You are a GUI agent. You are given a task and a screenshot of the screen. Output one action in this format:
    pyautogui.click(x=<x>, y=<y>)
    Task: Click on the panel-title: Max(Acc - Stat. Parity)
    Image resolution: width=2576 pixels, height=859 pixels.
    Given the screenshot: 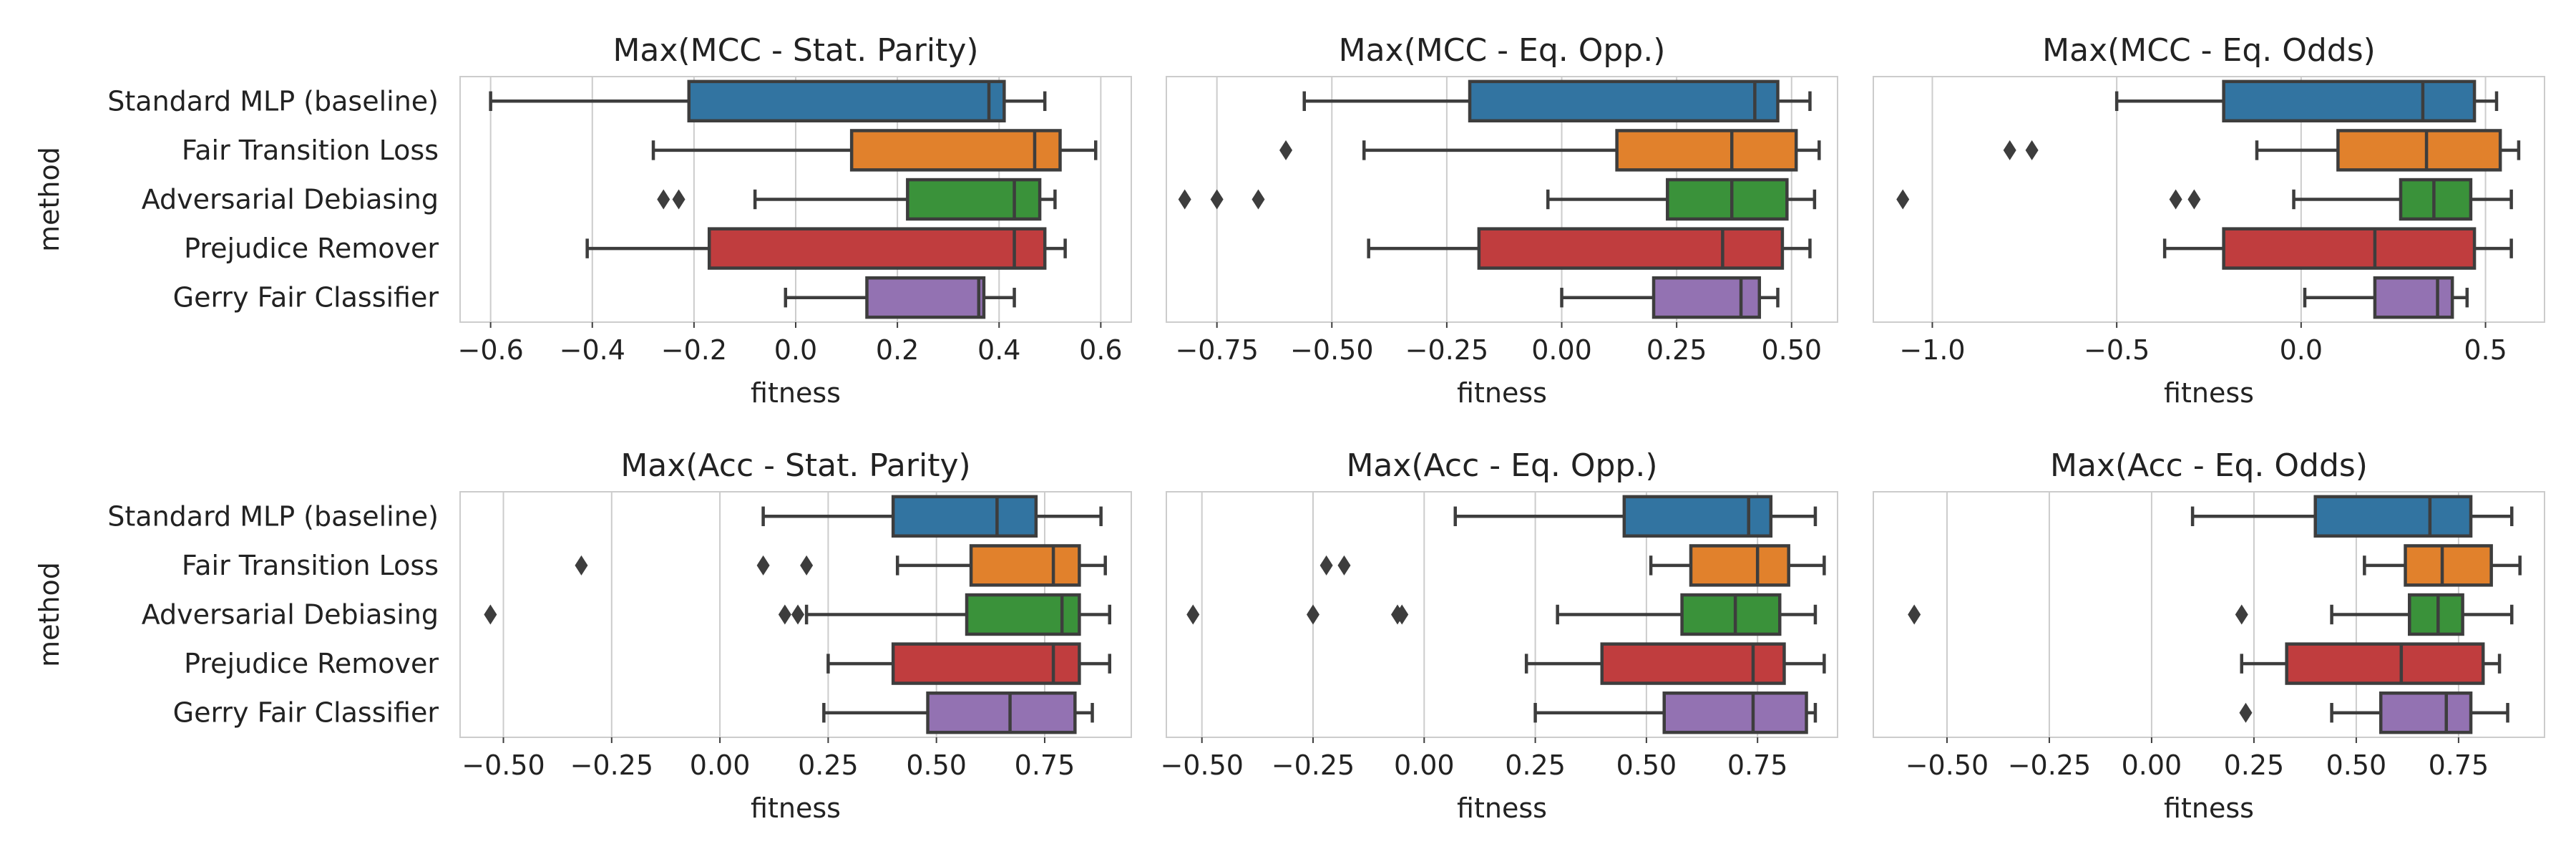 What is the action you would take?
    pyautogui.click(x=795, y=465)
    